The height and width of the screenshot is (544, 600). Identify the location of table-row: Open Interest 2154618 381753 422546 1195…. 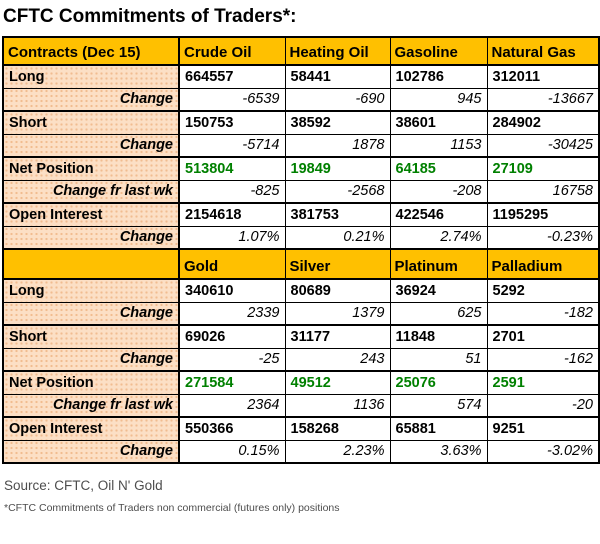
(301, 214).